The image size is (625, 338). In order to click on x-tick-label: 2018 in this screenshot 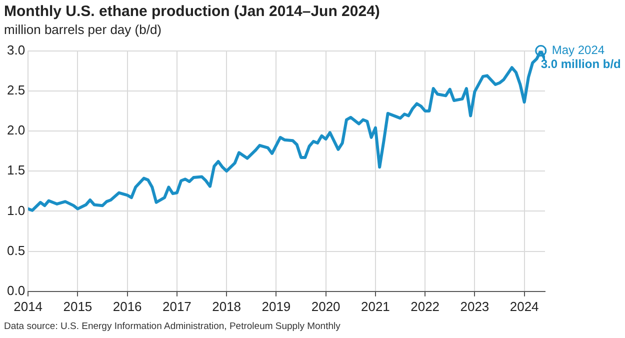, I will do `click(227, 306)`.